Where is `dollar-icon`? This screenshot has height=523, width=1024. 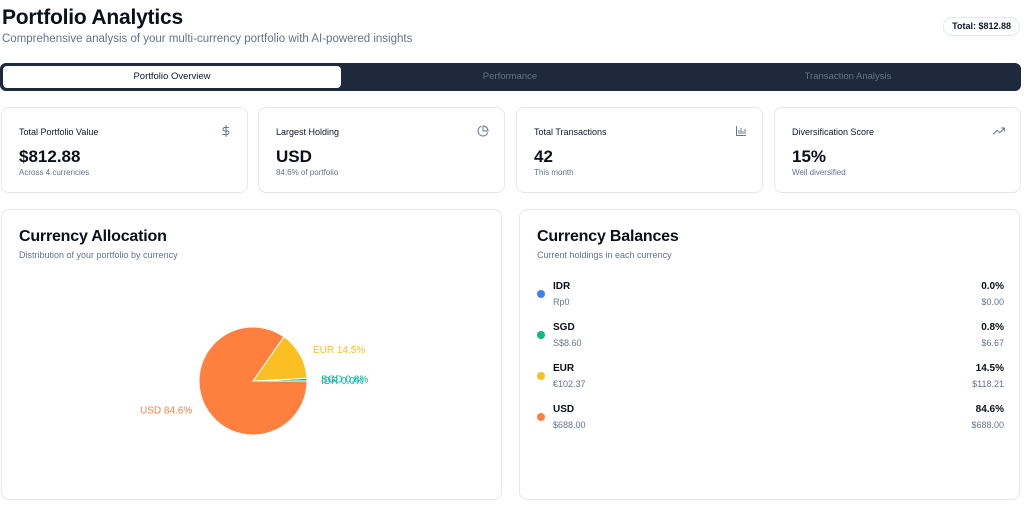 dollar-icon is located at coordinates (226, 131).